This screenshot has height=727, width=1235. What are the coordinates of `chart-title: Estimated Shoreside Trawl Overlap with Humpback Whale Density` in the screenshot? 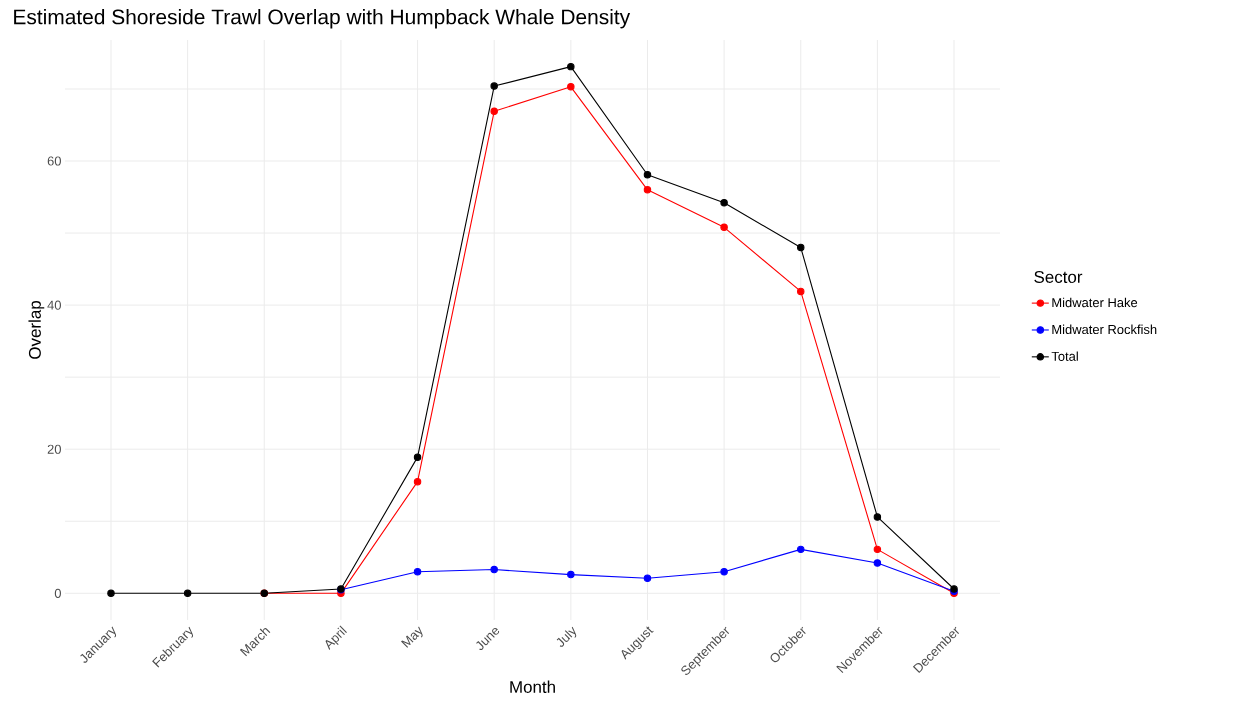 It's located at (322, 18).